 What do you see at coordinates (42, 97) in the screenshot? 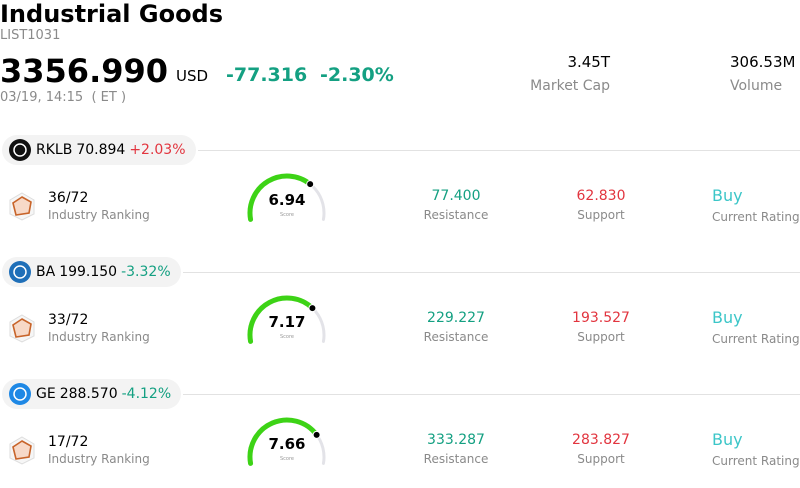
I see `time-value: 03/19, 14:15` at bounding box center [42, 97].